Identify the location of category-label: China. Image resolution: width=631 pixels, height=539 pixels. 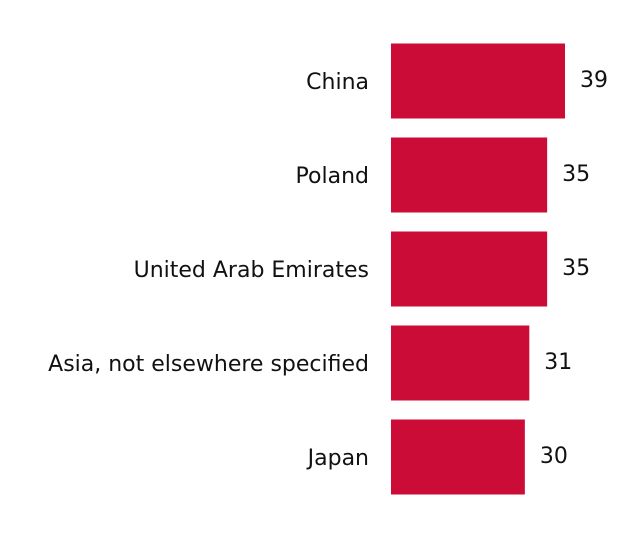
(337, 82).